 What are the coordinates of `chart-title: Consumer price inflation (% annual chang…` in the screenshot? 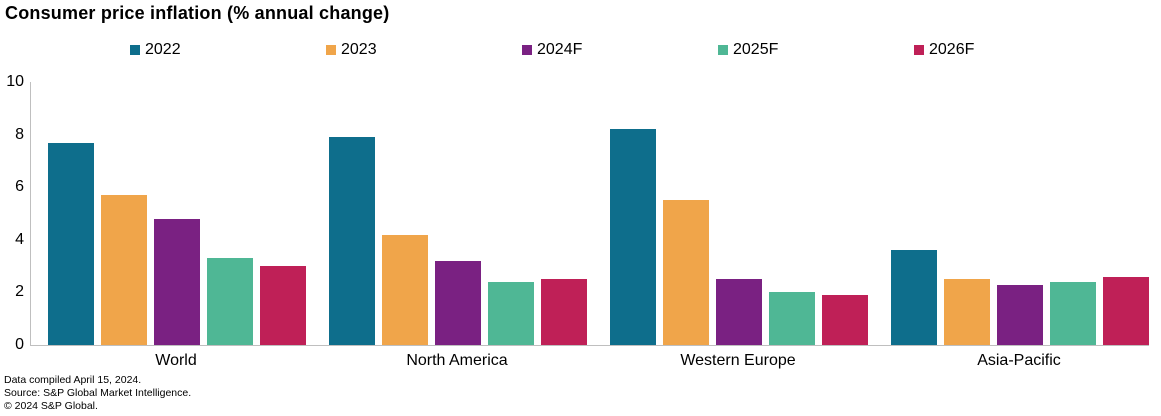 It's located at (197, 13).